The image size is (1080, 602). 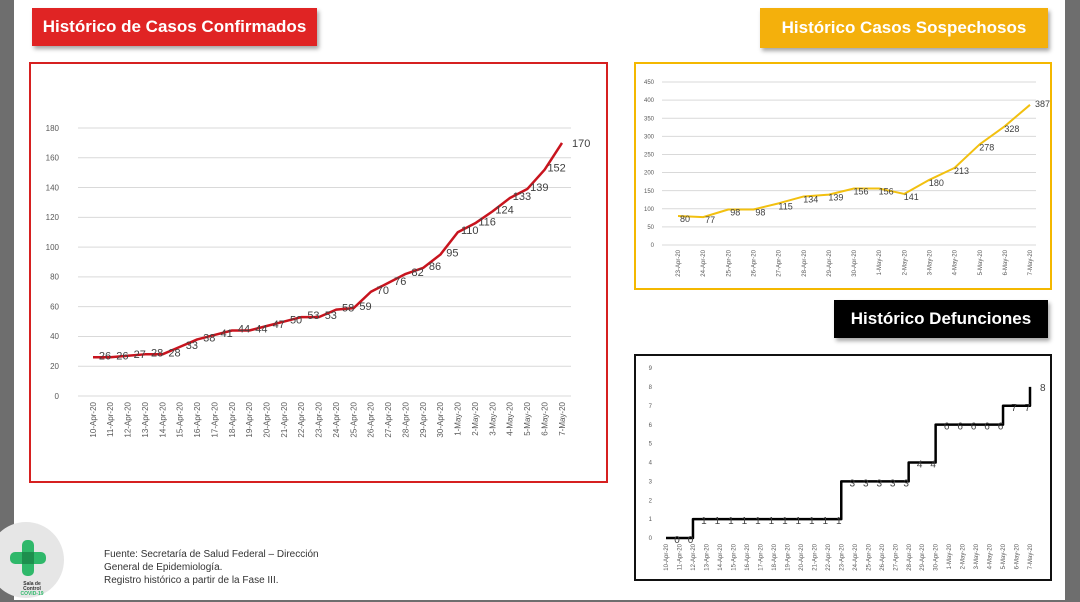 What do you see at coordinates (1043, 388) in the screenshot?
I see `data-label: 8` at bounding box center [1043, 388].